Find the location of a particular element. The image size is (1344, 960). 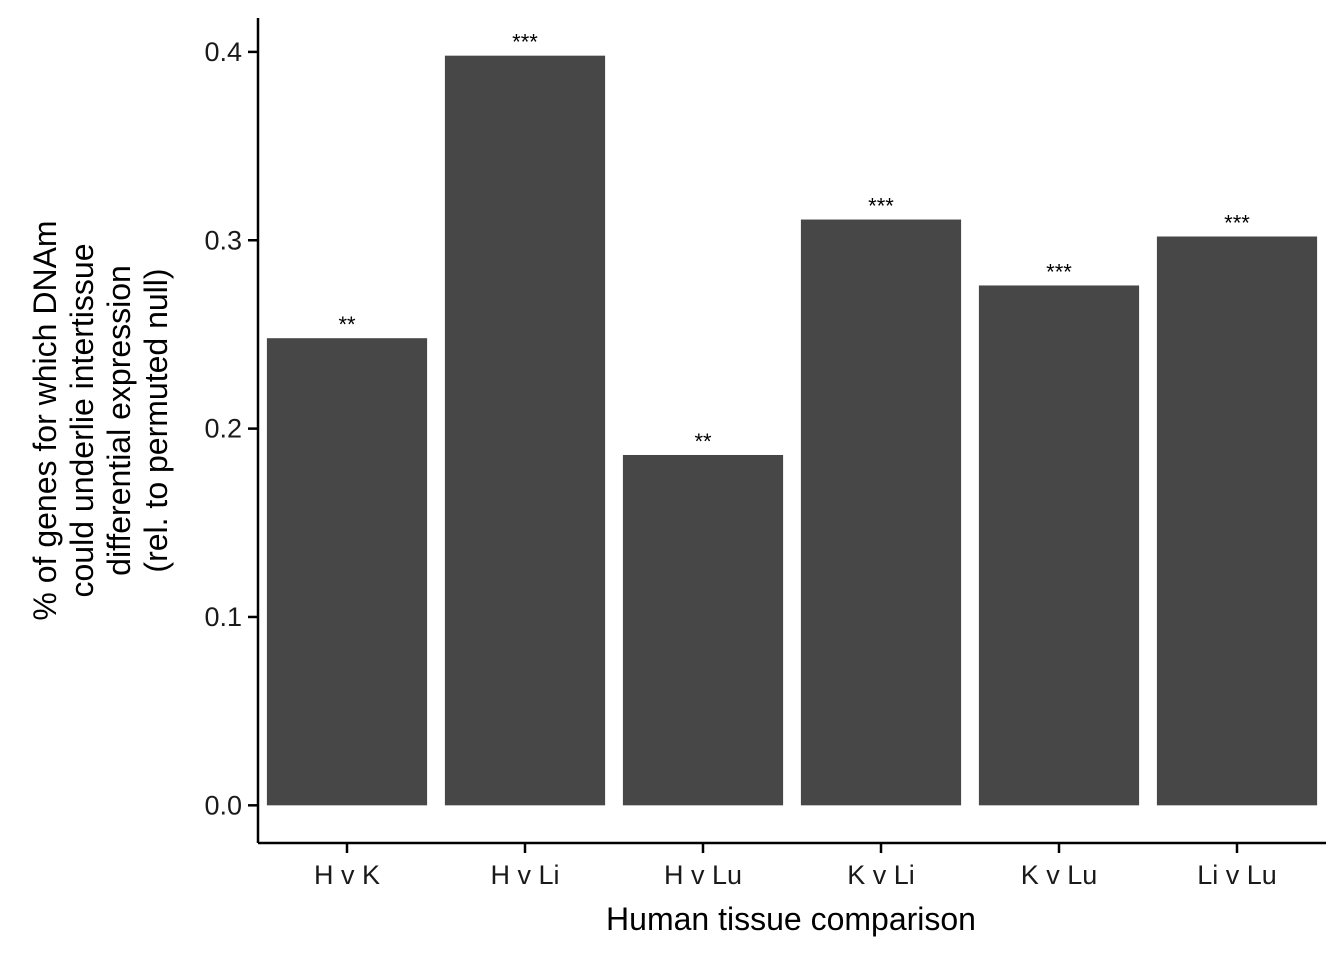

x-axis-title: Human tissue comparison is located at coordinates (791, 919).